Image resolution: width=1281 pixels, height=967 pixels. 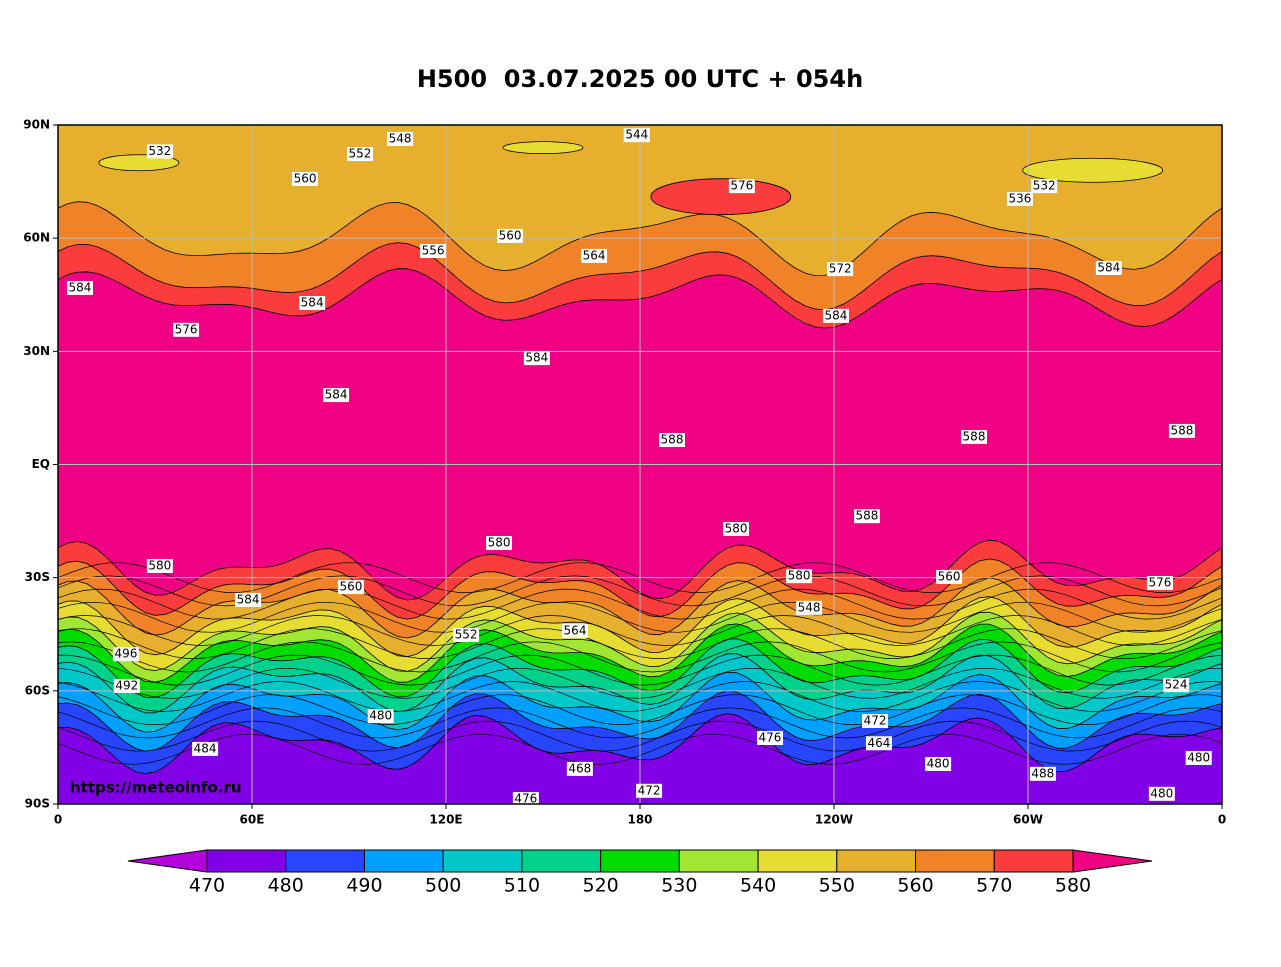 I want to click on contour-label: 476, so click(x=770, y=737).